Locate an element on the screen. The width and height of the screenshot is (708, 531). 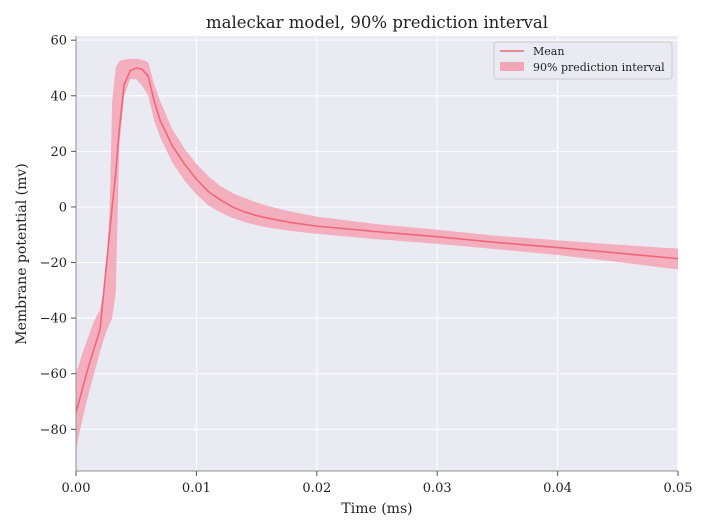
legend-mean-label: Mean is located at coordinates (548, 51).